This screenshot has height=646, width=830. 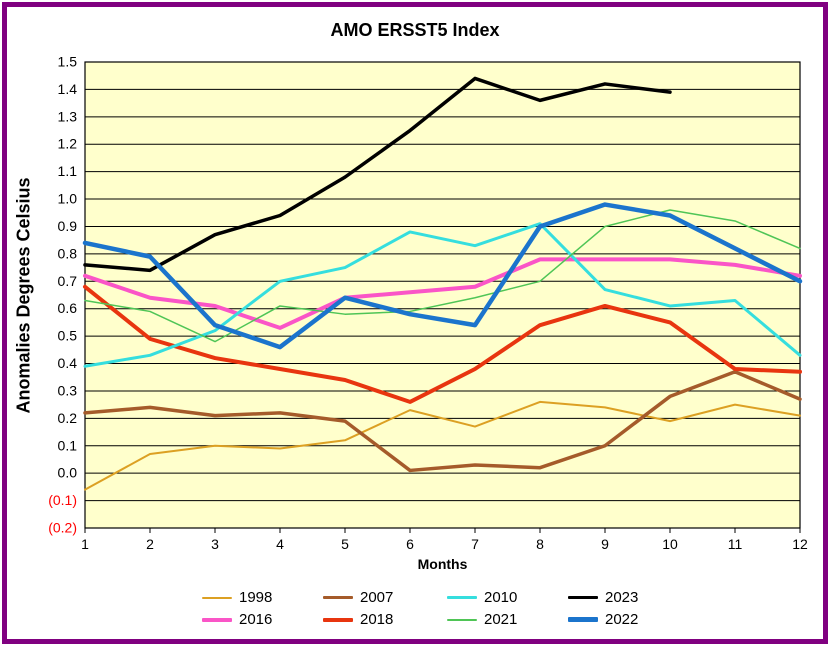 I want to click on legend-swatch-2007, so click(x=338, y=597).